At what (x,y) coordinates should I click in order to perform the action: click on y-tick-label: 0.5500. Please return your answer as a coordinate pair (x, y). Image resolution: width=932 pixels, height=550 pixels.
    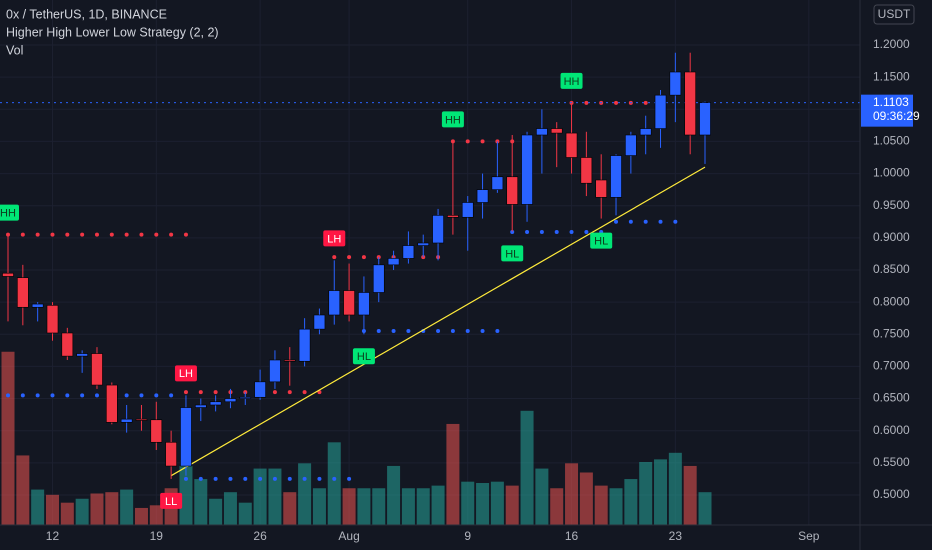
    Looking at the image, I should click on (891, 462).